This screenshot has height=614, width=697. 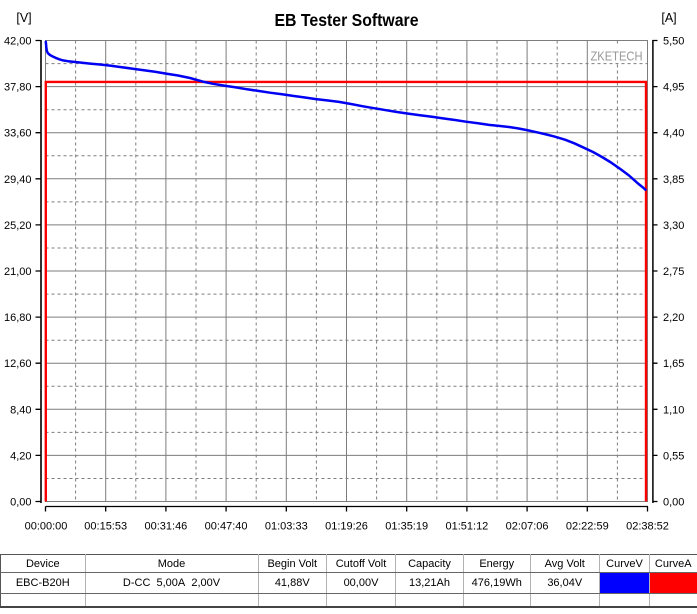 I want to click on svg-text: 37,80, so click(x=18, y=88).